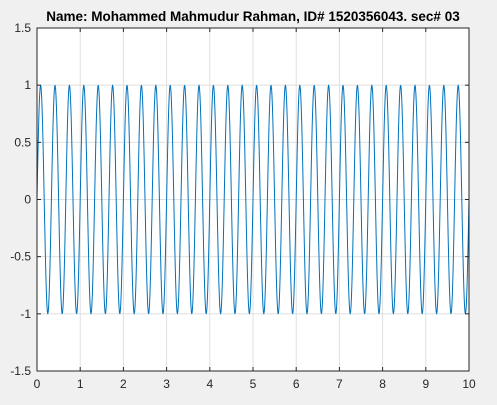 This screenshot has height=405, width=497. What do you see at coordinates (20, 371) in the screenshot?
I see `y-tick-label: -1.5` at bounding box center [20, 371].